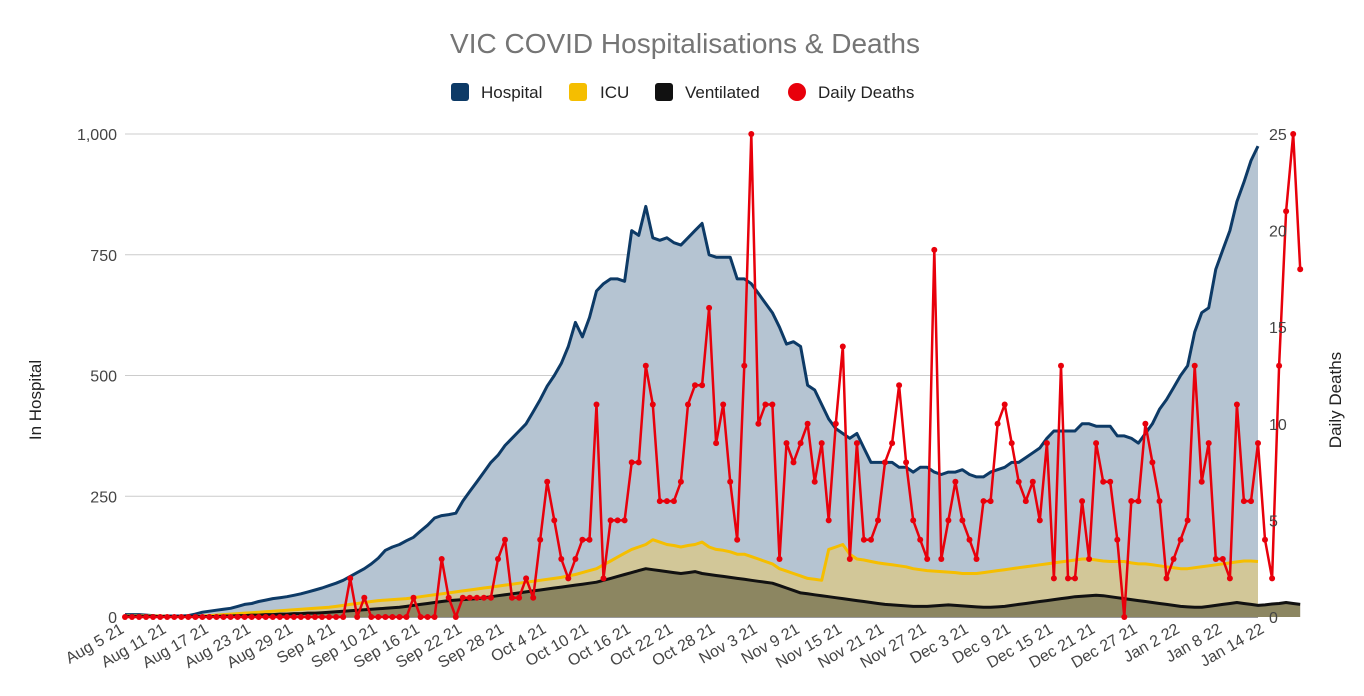 This screenshot has height=696, width=1364. What do you see at coordinates (599, 92) in the screenshot?
I see `legend-item-icu: ICU` at bounding box center [599, 92].